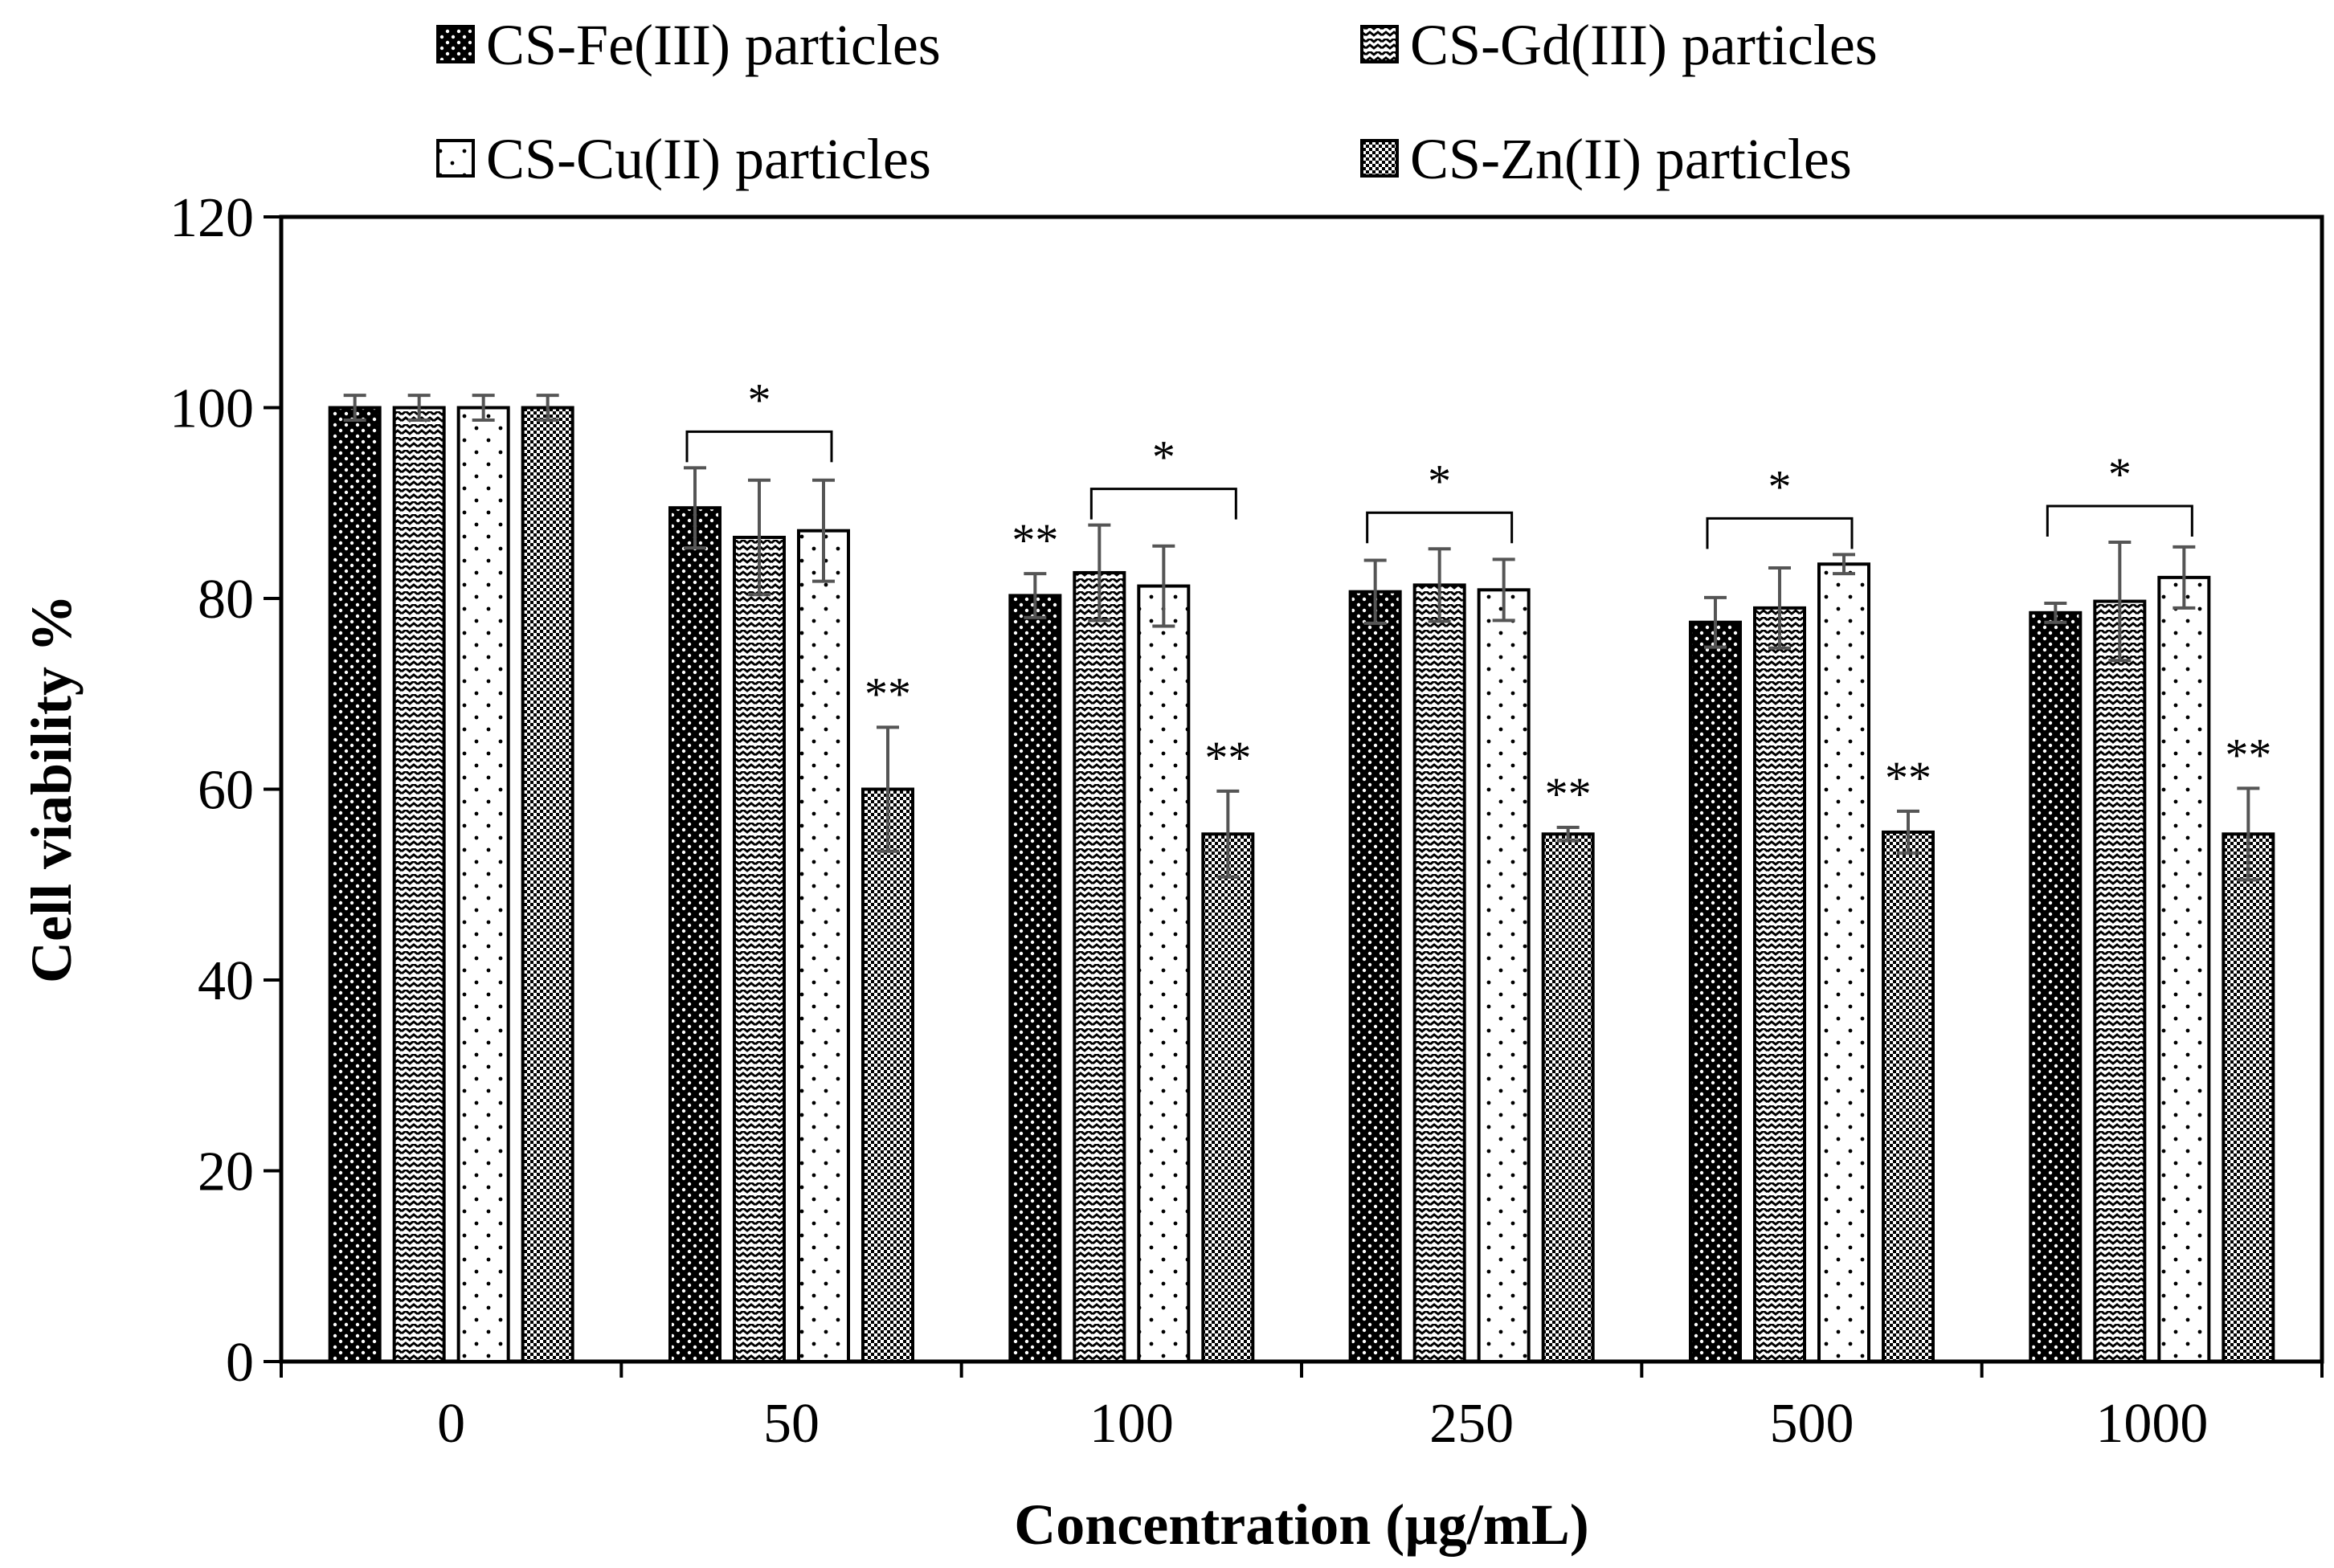  I want to click on y-tick-label: 60, so click(226, 791).